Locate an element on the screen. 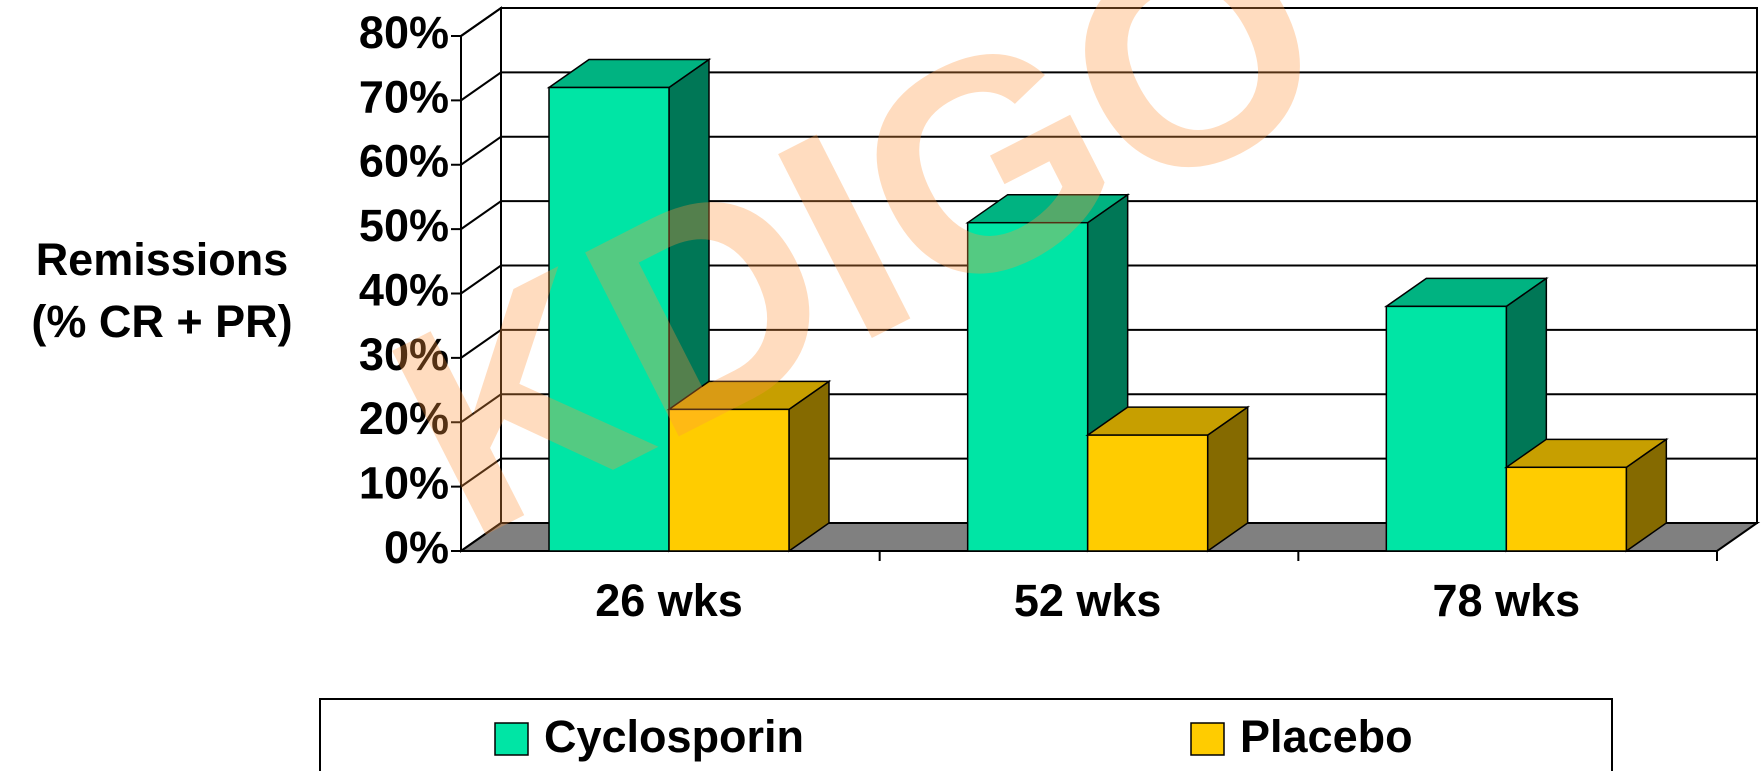 The height and width of the screenshot is (771, 1762). legend-box is located at coordinates (966, 734).